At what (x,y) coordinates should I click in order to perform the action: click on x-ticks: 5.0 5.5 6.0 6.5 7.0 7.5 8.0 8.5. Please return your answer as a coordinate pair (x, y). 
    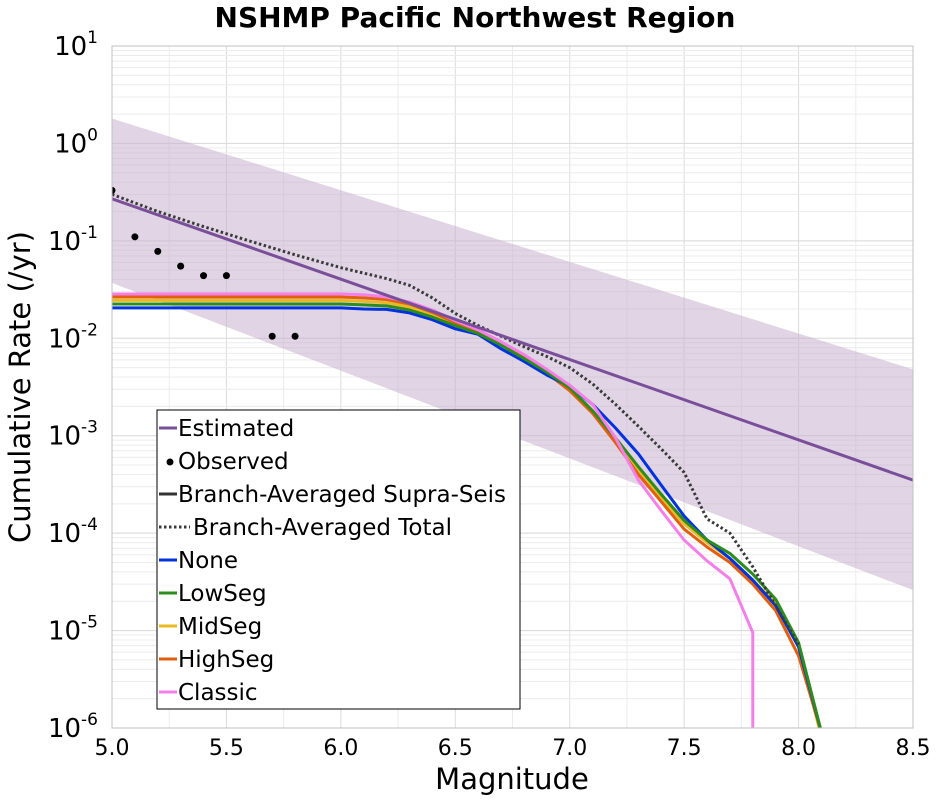
    Looking at the image, I should click on (513, 748).